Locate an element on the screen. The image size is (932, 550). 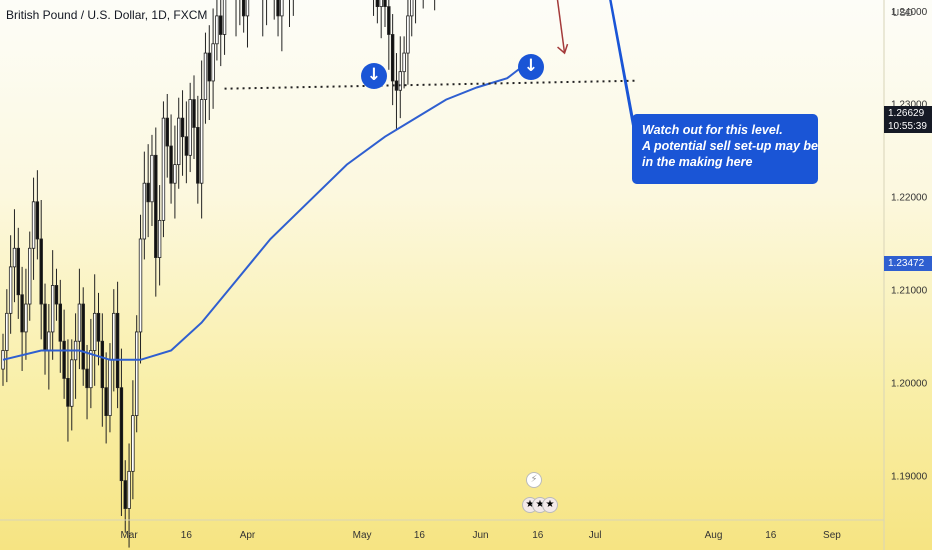
price-tick-label: 1.22000 is located at coordinates (909, 198).